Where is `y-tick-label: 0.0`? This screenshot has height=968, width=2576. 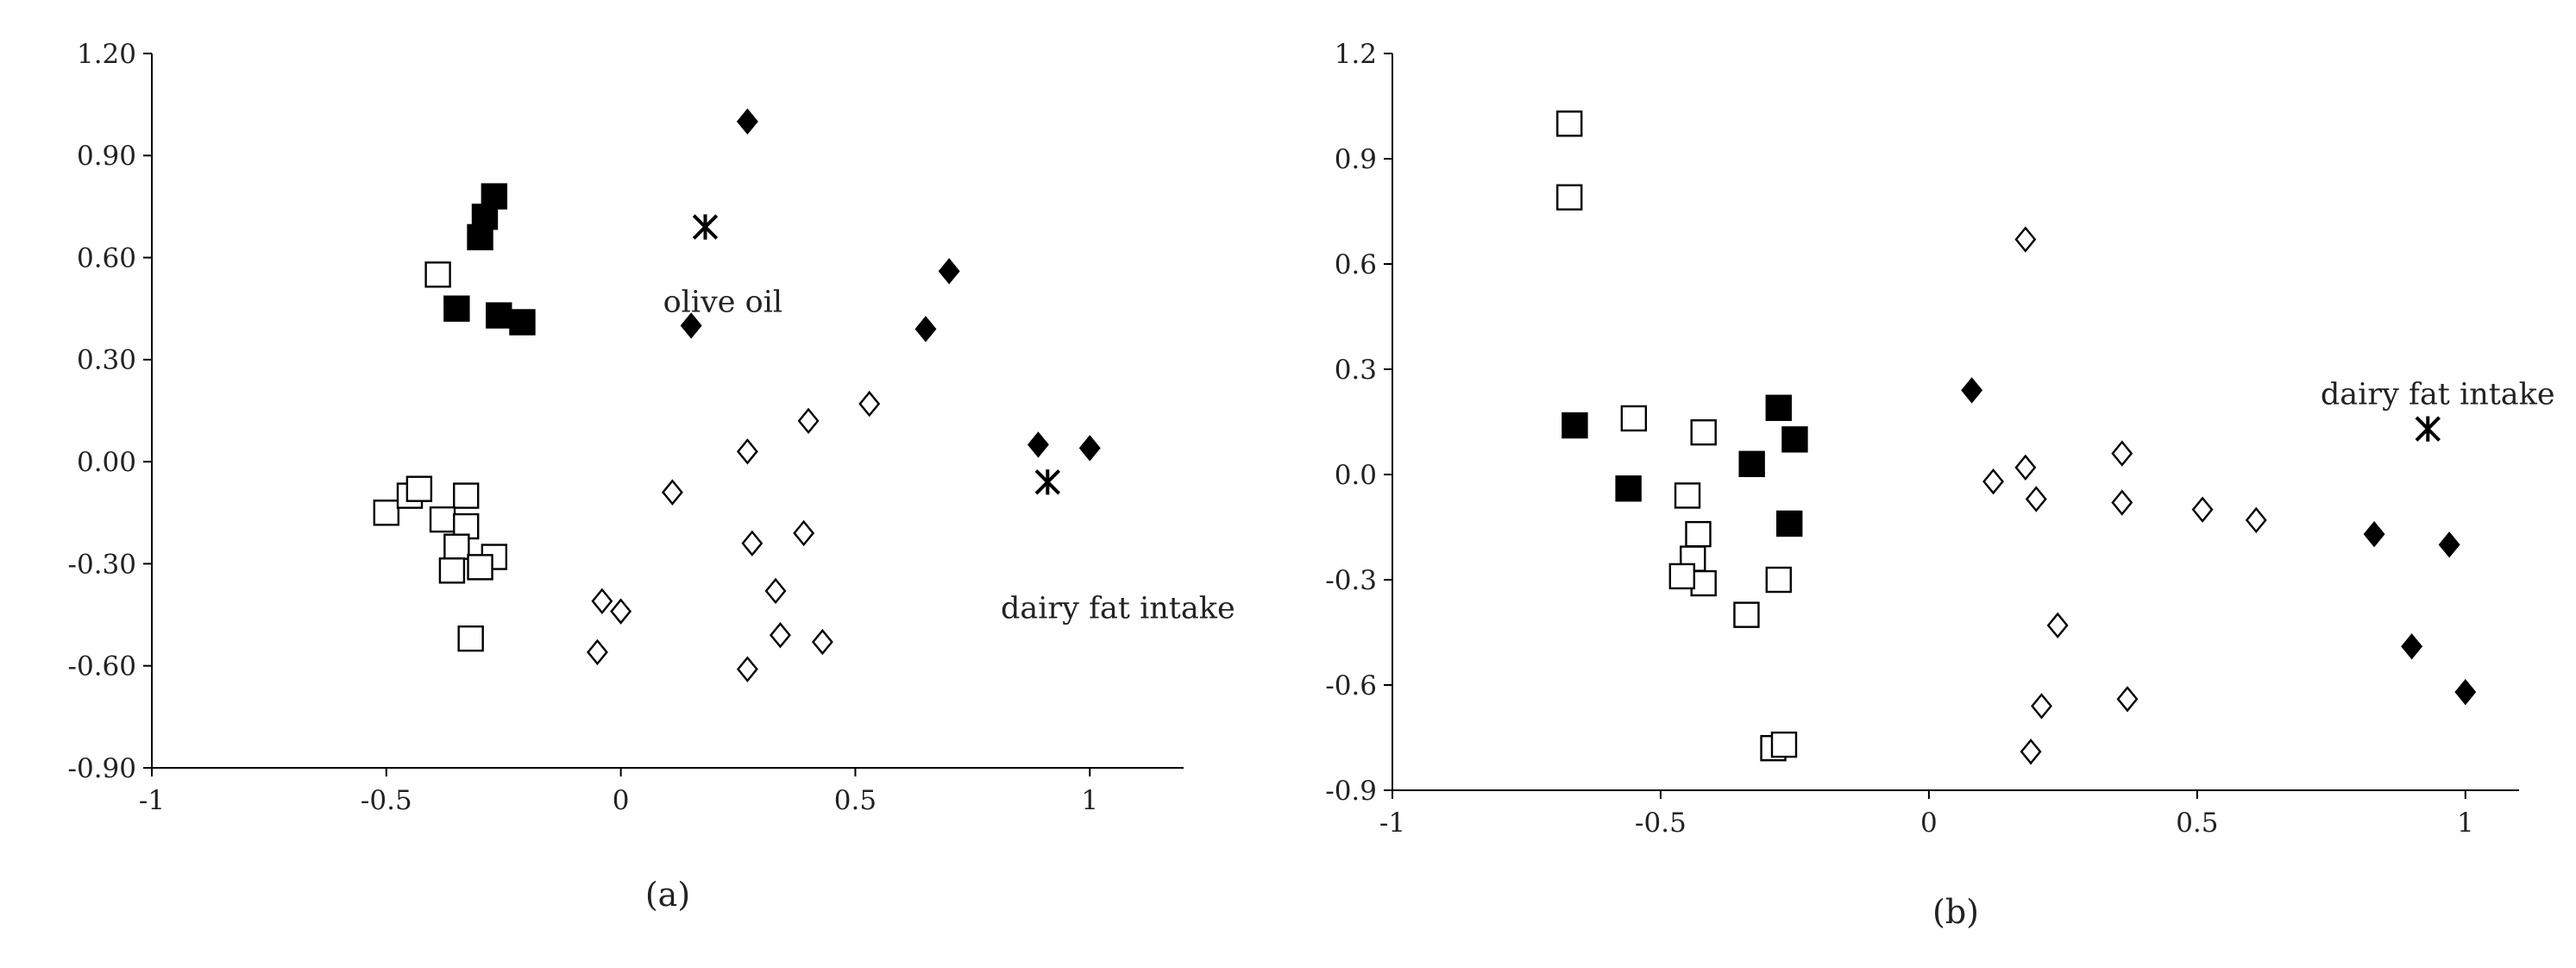
y-tick-label: 0.0 is located at coordinates (1356, 476).